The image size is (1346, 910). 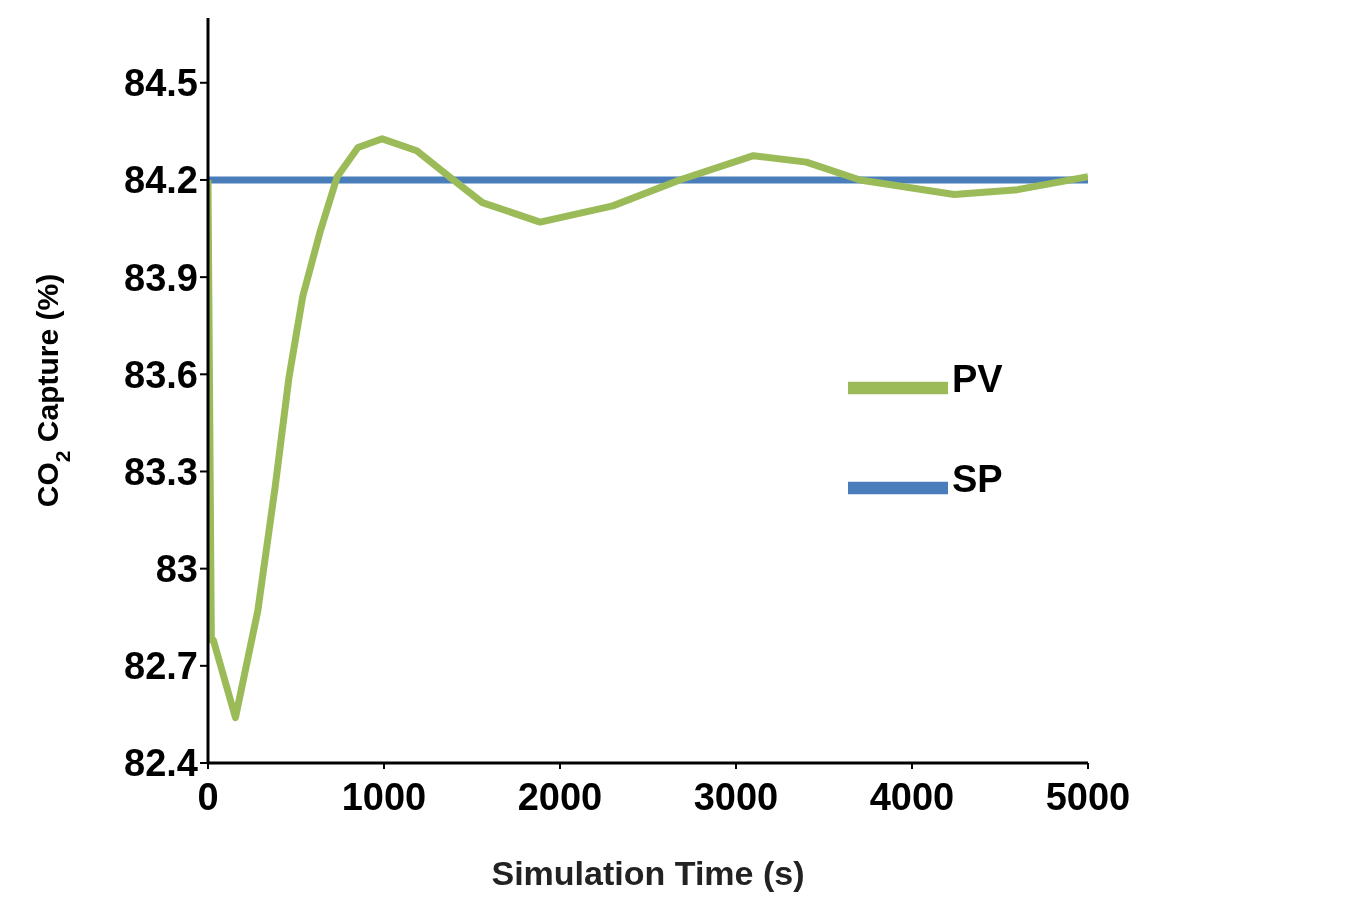 I want to click on x-tick-label: 3000, so click(x=736, y=796).